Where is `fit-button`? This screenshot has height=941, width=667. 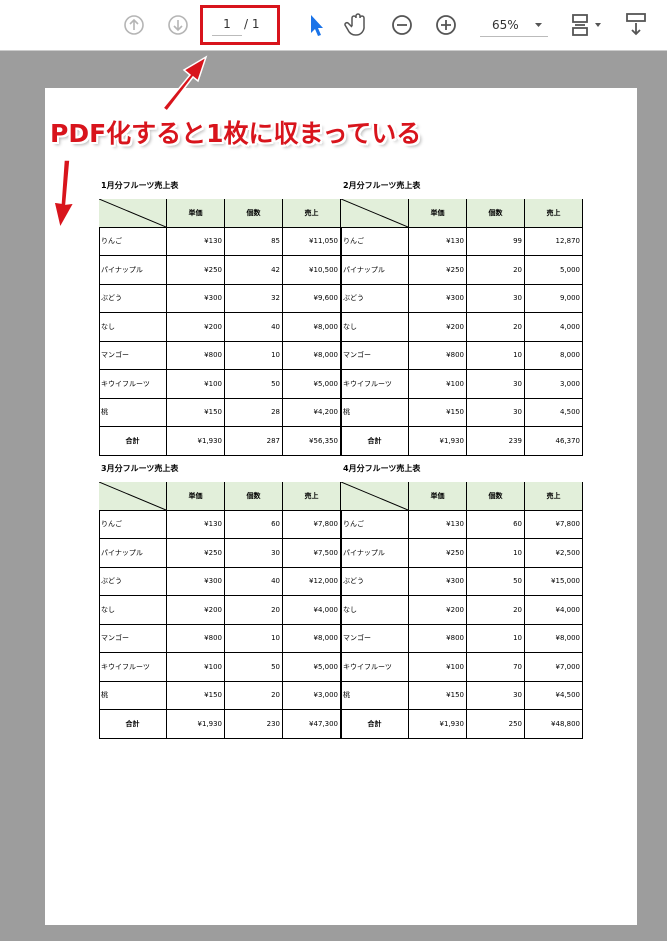
fit-button is located at coordinates (580, 18).